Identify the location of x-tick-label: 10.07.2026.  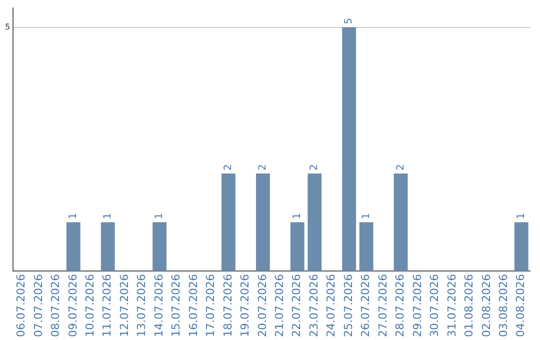
(89, 306).